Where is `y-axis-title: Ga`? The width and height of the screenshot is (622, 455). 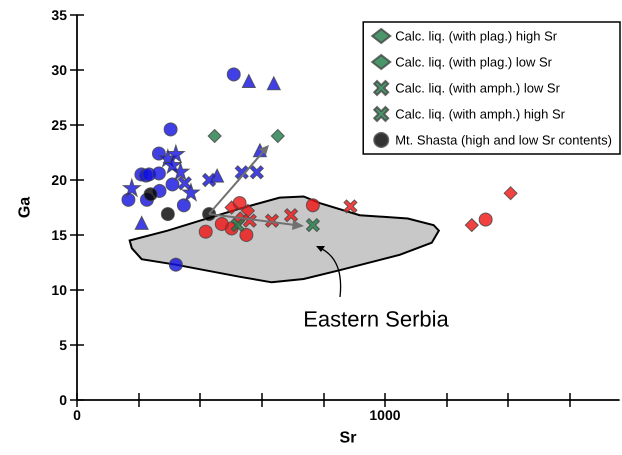
y-axis-title: Ga is located at coordinates (25, 207).